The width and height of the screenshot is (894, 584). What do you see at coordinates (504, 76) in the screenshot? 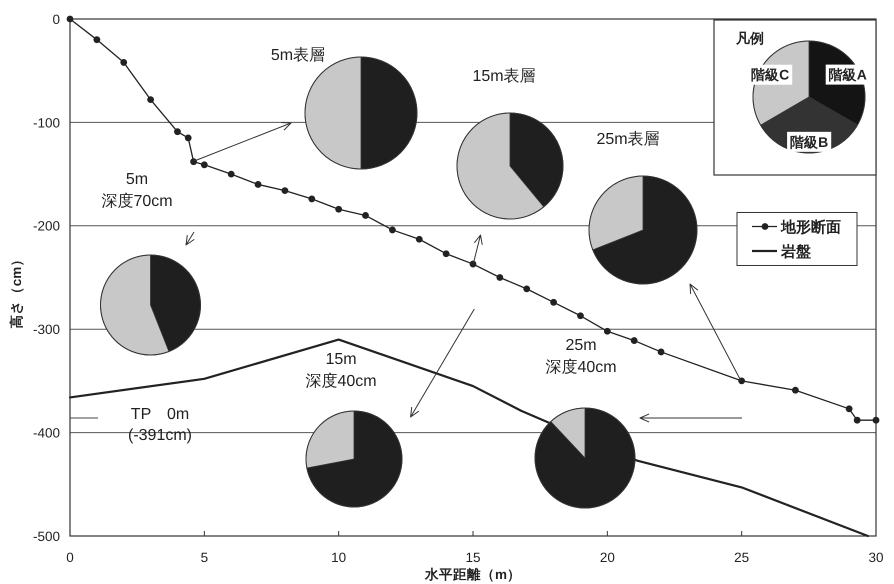
I see `pie-title: 15m表層` at bounding box center [504, 76].